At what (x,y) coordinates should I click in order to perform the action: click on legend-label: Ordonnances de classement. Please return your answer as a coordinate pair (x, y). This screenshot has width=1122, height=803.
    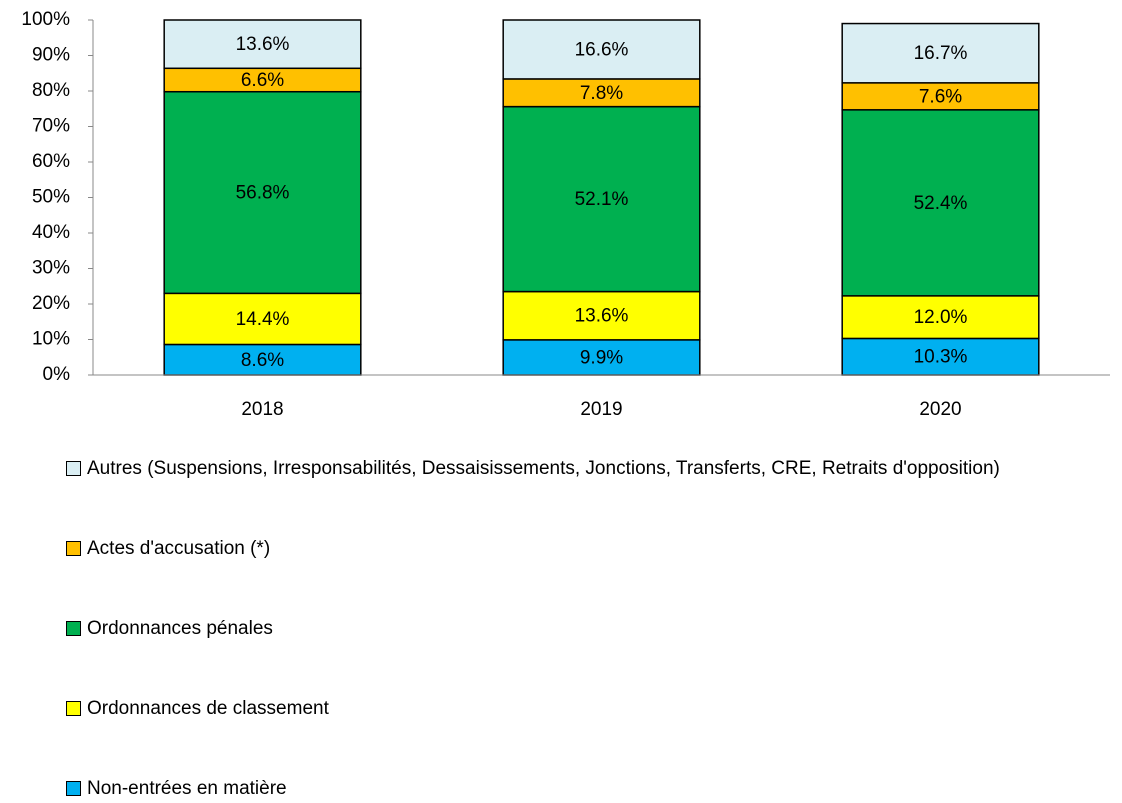
    Looking at the image, I should click on (208, 708).